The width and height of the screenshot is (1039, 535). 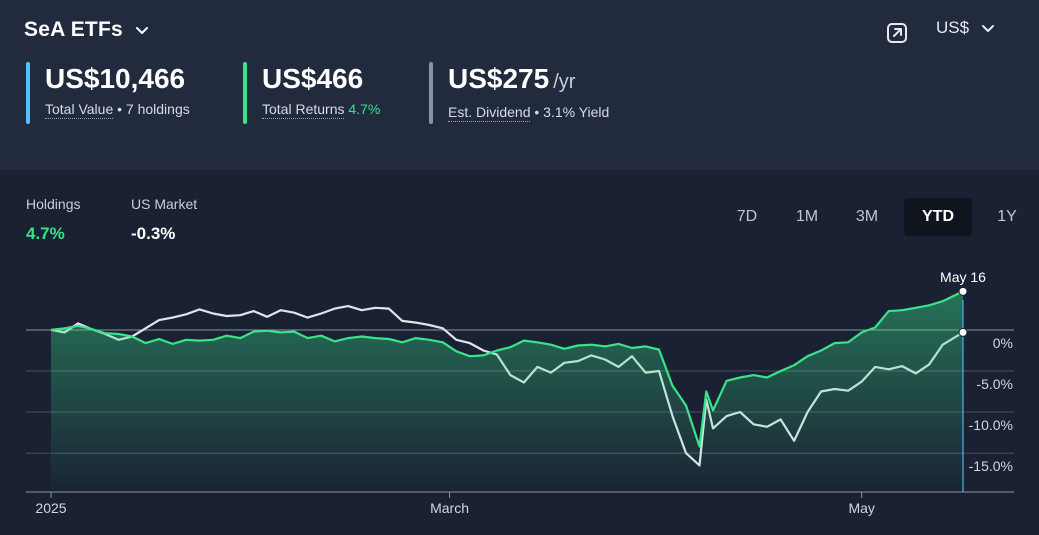 I want to click on holdings-count: • 7 holdings, so click(x=153, y=109).